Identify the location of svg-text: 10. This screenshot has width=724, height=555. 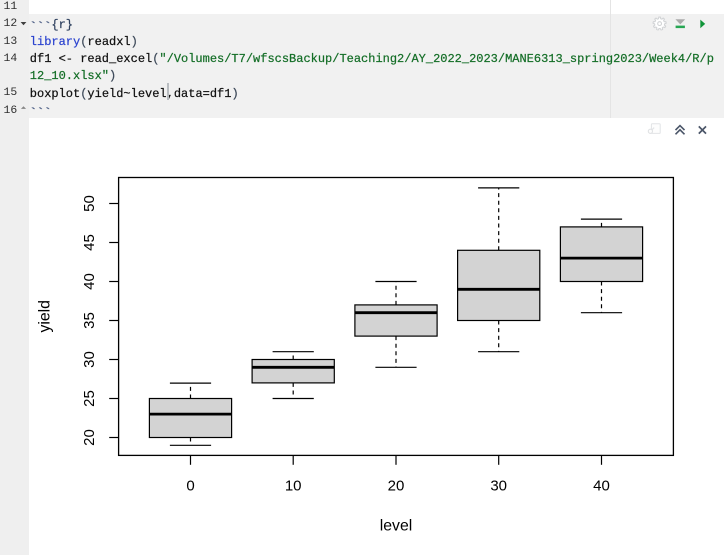
(293, 485).